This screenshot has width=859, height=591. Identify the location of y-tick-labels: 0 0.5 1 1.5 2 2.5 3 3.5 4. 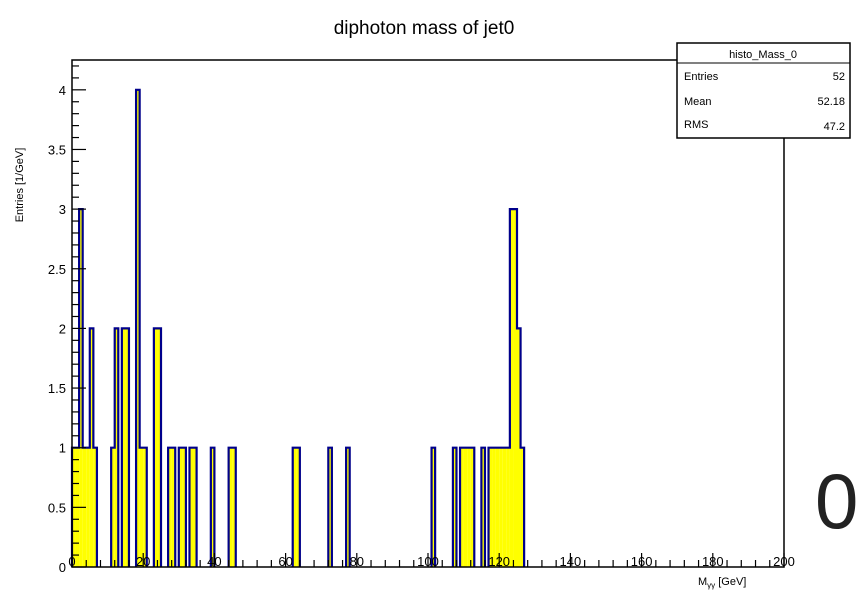
(57, 329).